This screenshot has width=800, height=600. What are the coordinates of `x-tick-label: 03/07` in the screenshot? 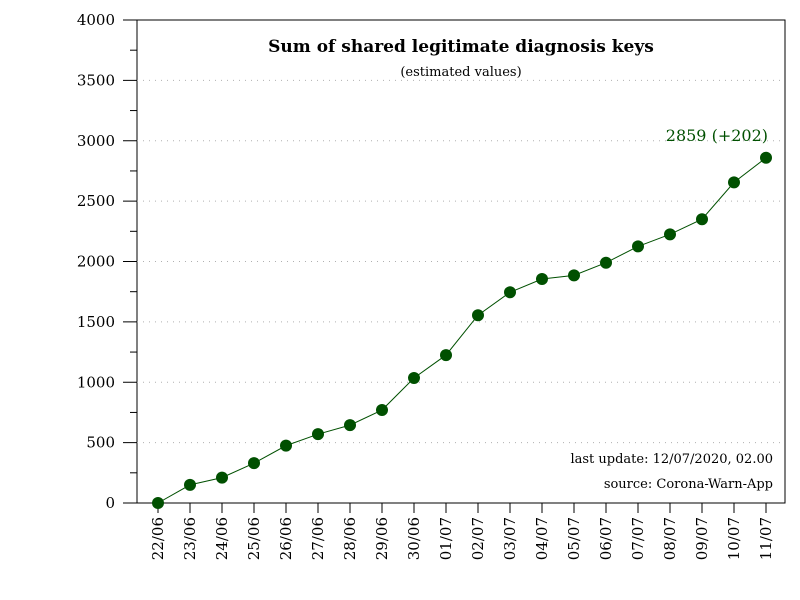 It's located at (510, 538).